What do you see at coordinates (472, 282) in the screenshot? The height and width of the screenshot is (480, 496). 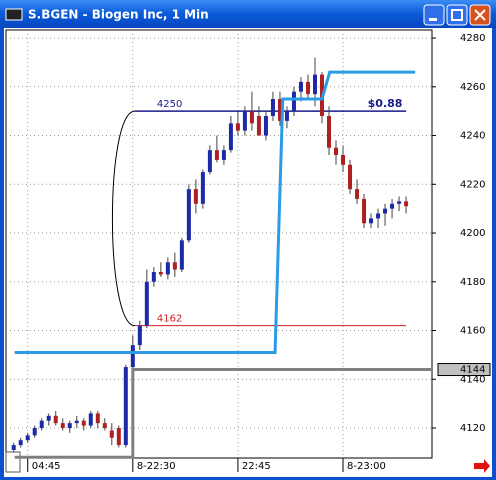 I see `y-tick-label: 4180` at bounding box center [472, 282].